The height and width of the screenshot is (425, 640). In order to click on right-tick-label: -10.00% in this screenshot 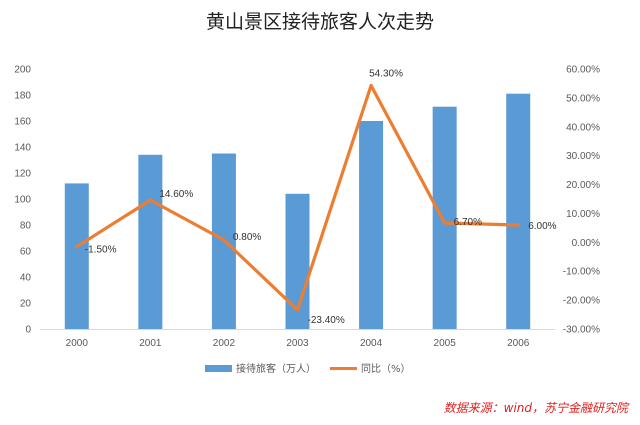, I will do `click(581, 272)`.